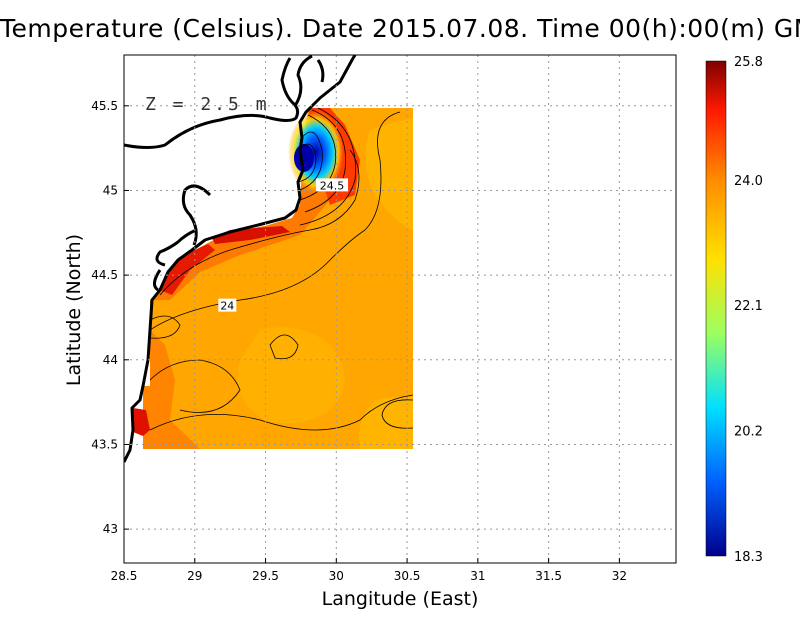 This screenshot has width=800, height=618. Describe the element at coordinates (548, 576) in the screenshot. I see `x-tick-label: 31.5` at that location.